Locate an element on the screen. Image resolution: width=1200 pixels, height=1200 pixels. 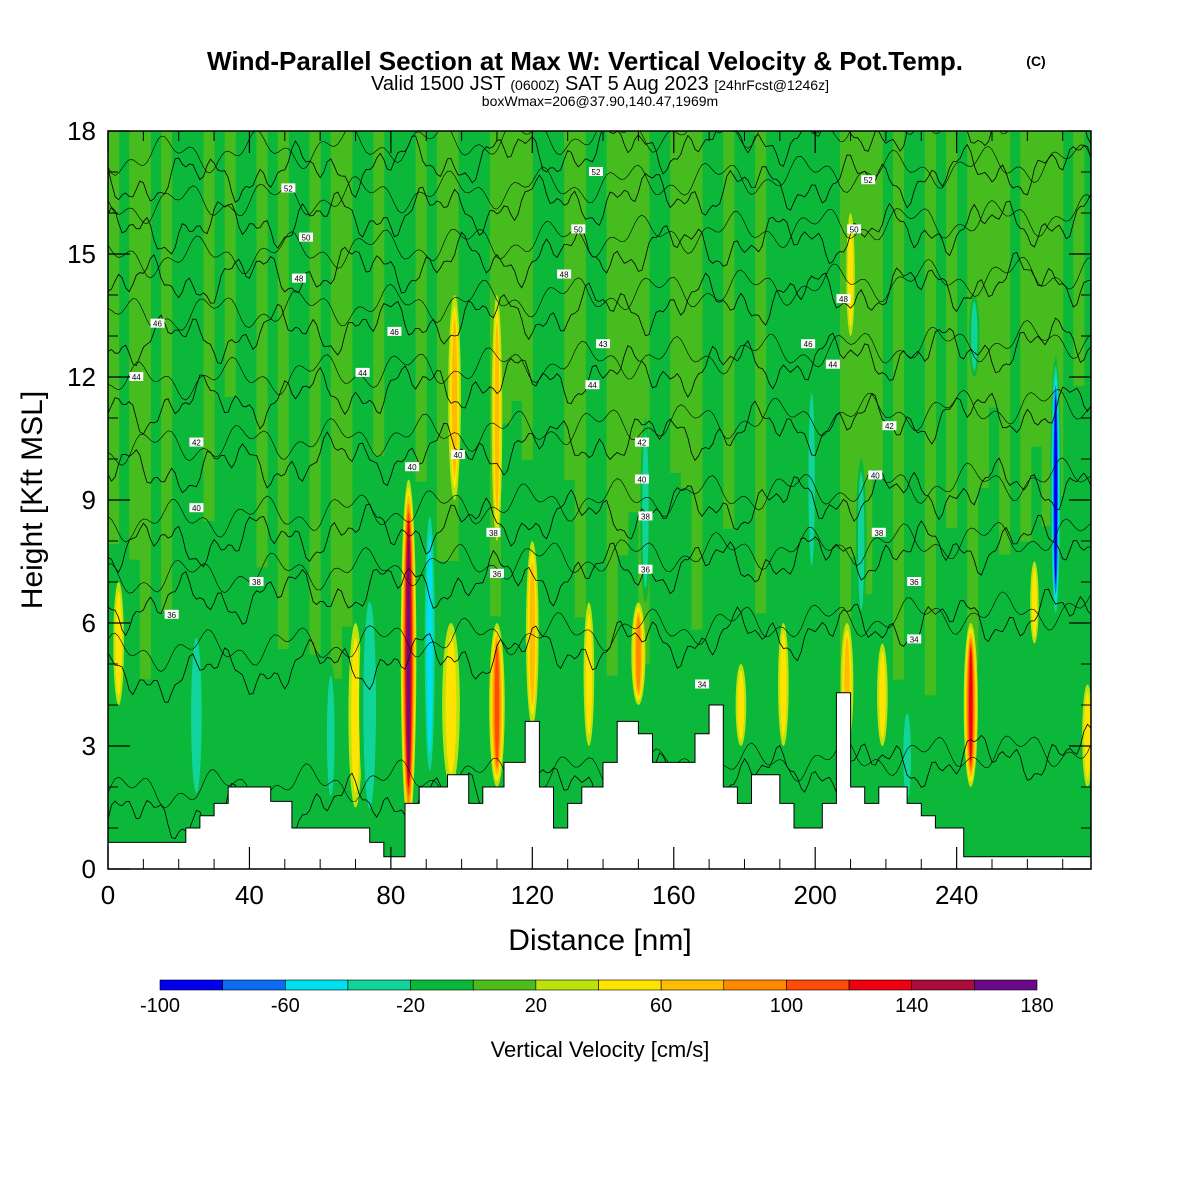
x-tick-label: 200 is located at coordinates (814, 895).